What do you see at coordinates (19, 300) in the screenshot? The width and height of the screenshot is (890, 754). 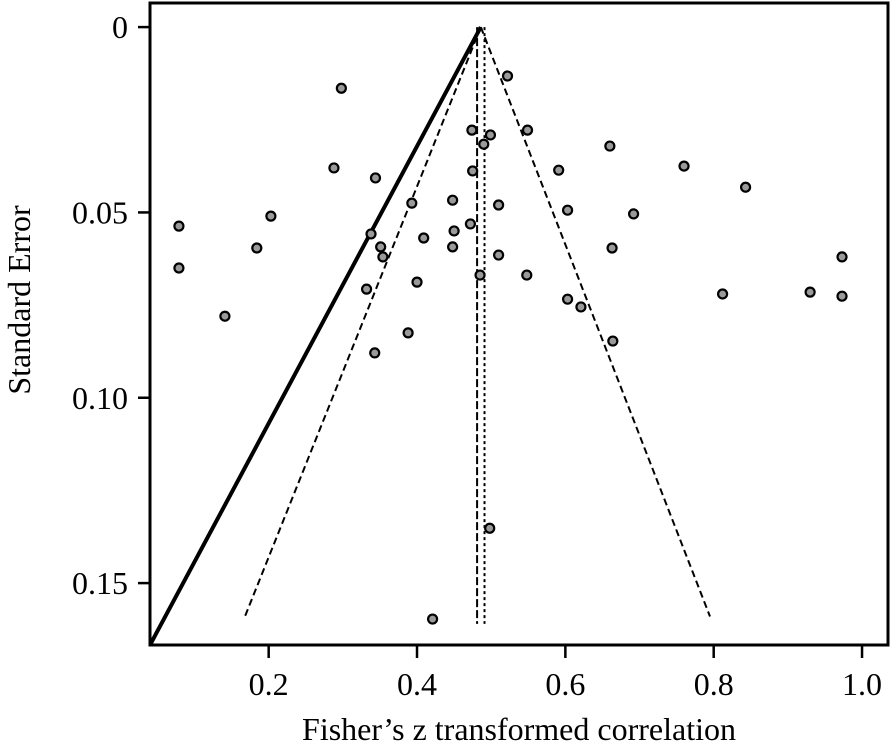 I see `y-axis-label: Standard Error` at bounding box center [19, 300].